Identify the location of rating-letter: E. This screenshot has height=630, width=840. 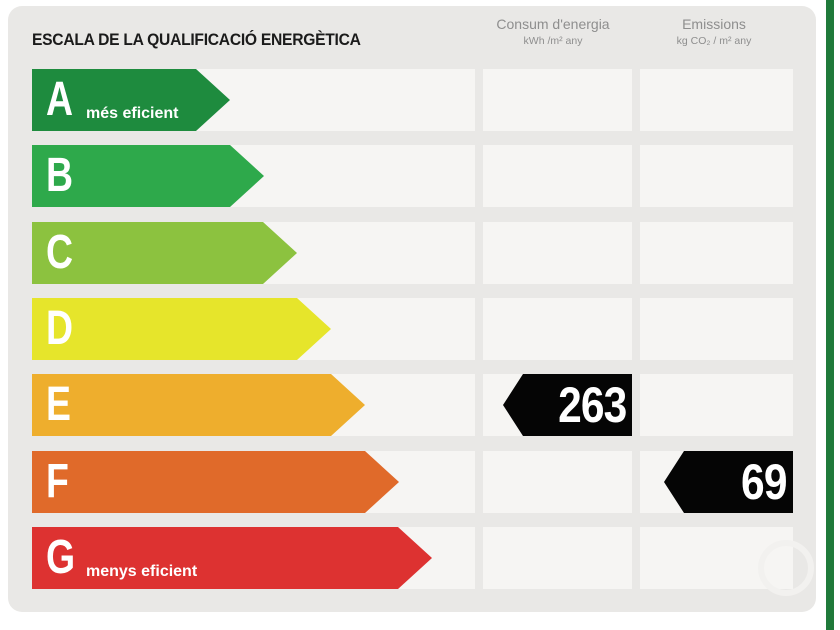
(58, 404).